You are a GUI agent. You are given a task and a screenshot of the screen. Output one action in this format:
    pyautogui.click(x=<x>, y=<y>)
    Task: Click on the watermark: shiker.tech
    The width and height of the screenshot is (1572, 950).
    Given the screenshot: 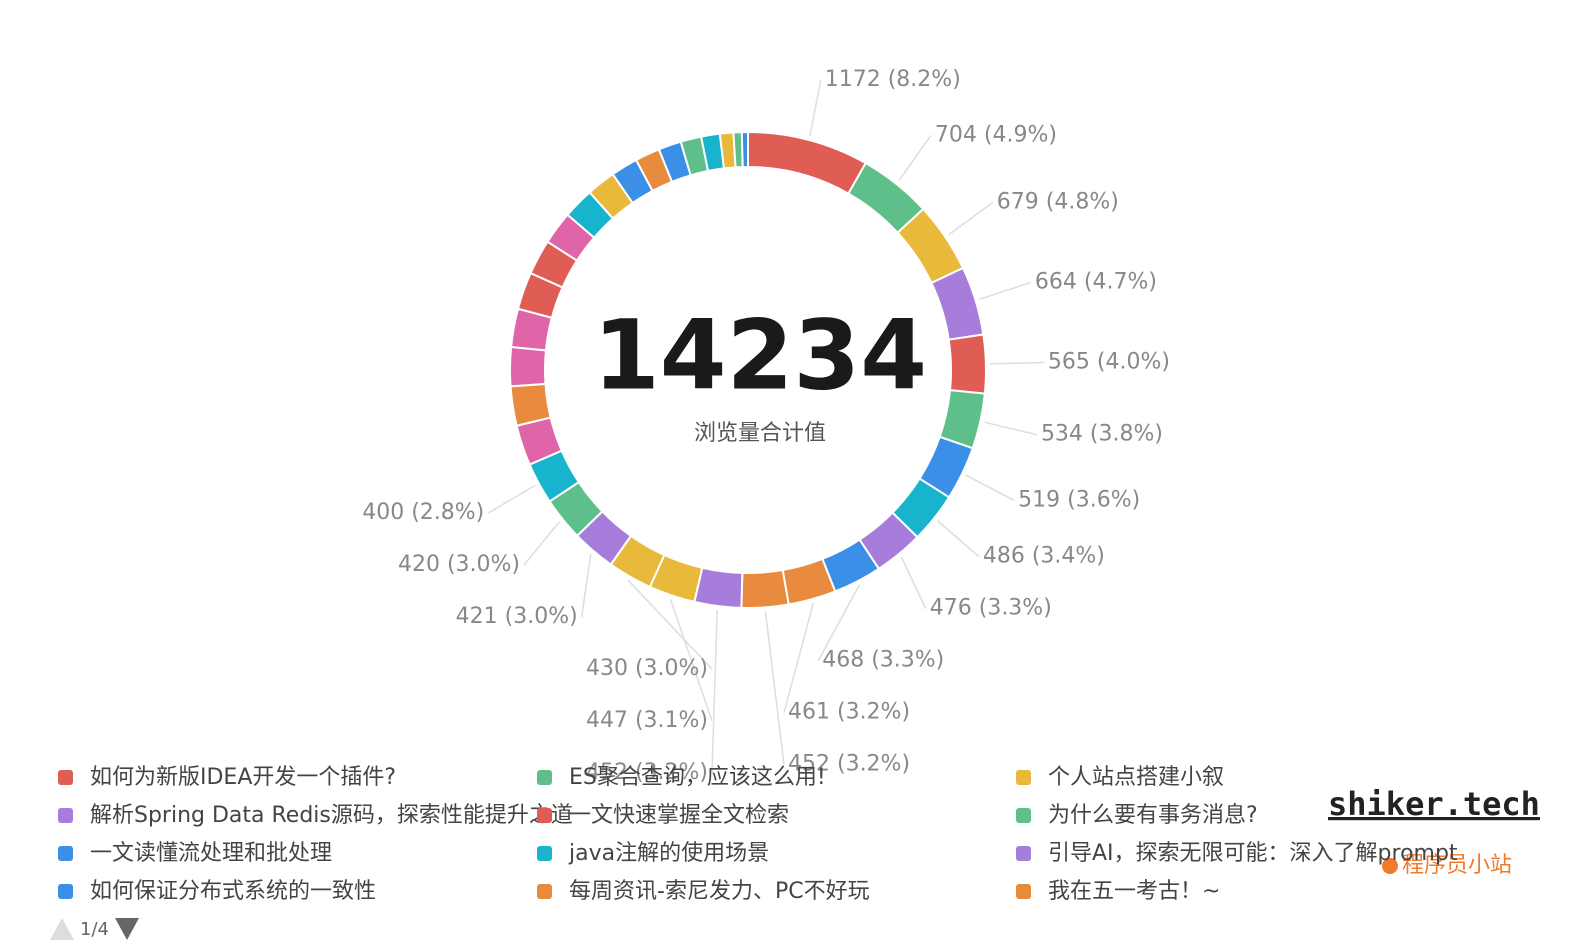 What is the action you would take?
    pyautogui.click(x=1434, y=804)
    